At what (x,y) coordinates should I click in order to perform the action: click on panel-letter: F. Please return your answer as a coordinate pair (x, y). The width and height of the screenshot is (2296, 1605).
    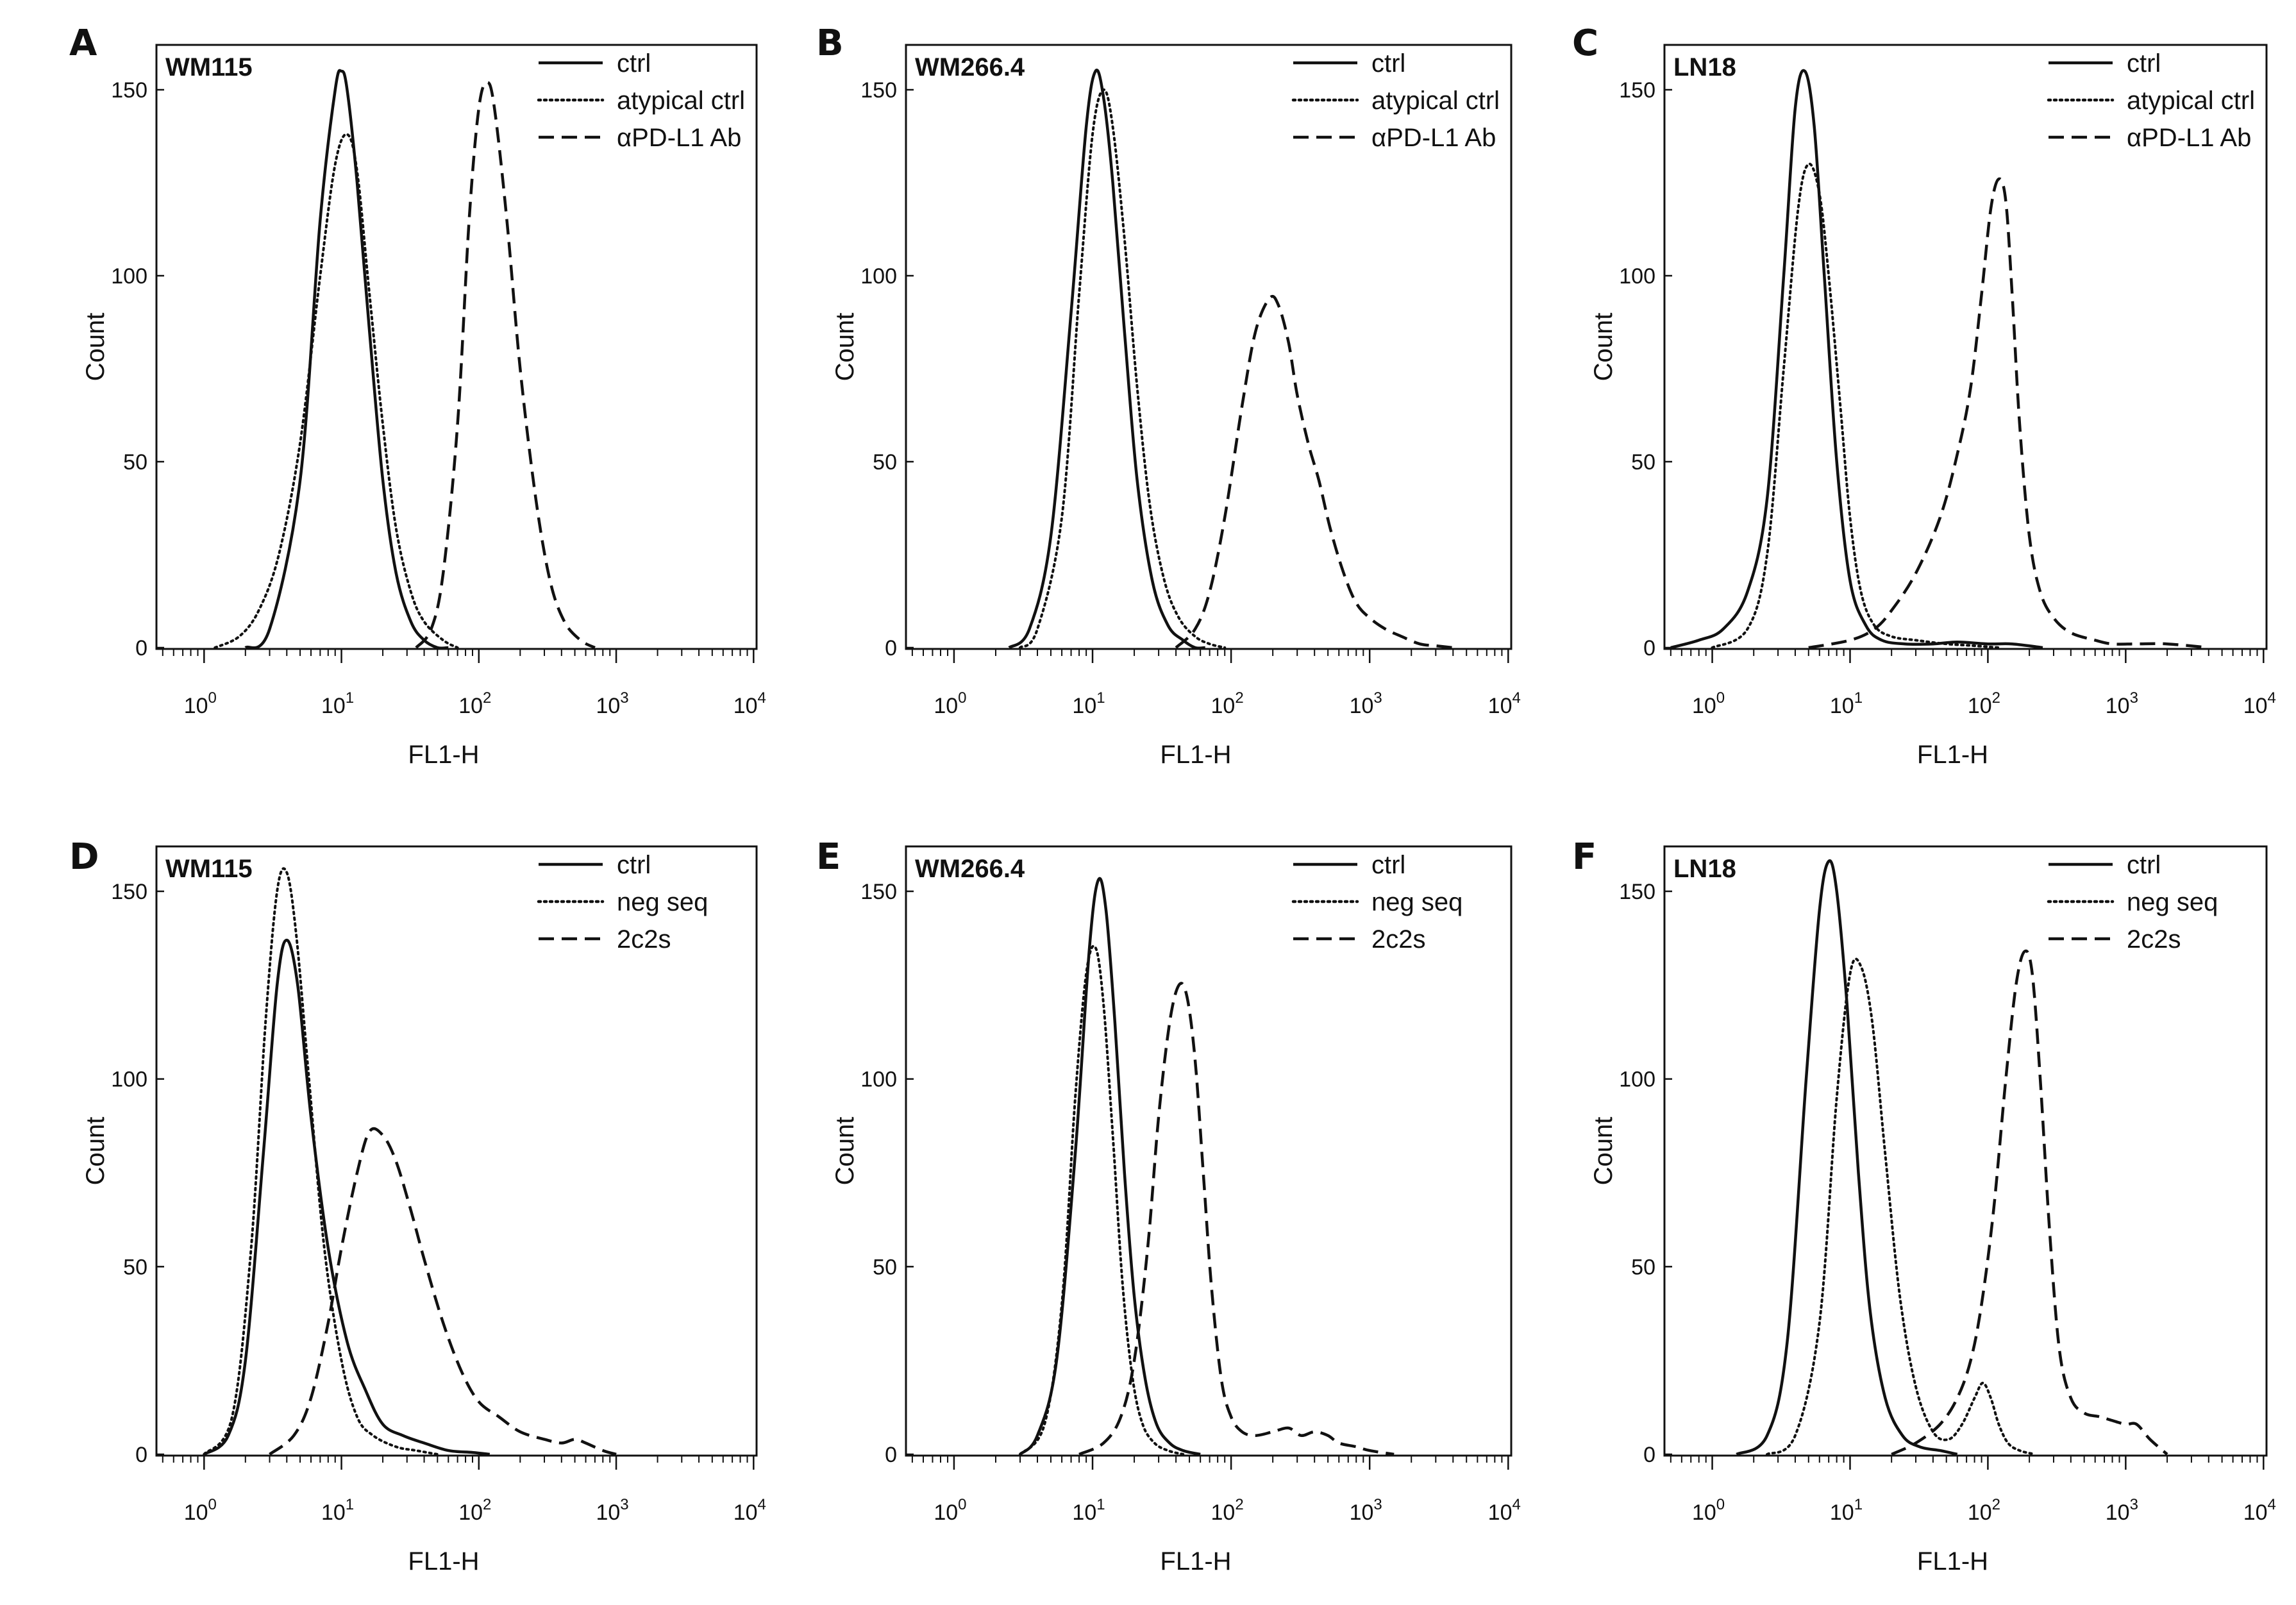
    Looking at the image, I should click on (1584, 857).